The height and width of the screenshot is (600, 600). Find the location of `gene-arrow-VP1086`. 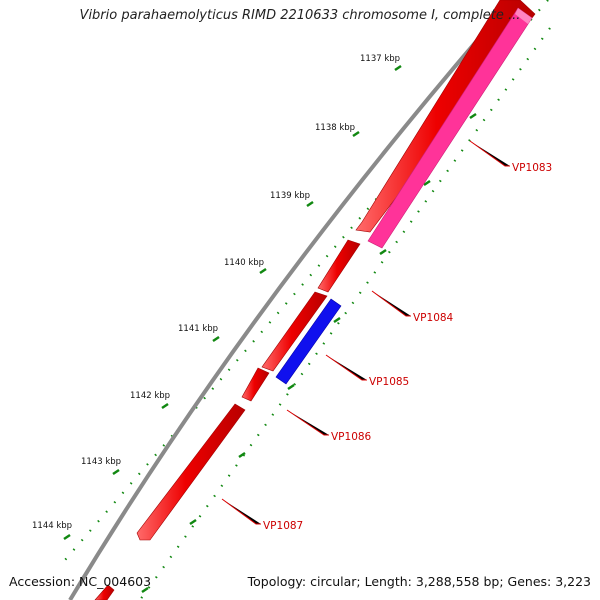

gene-arrow-VP1086 is located at coordinates (294, 331).